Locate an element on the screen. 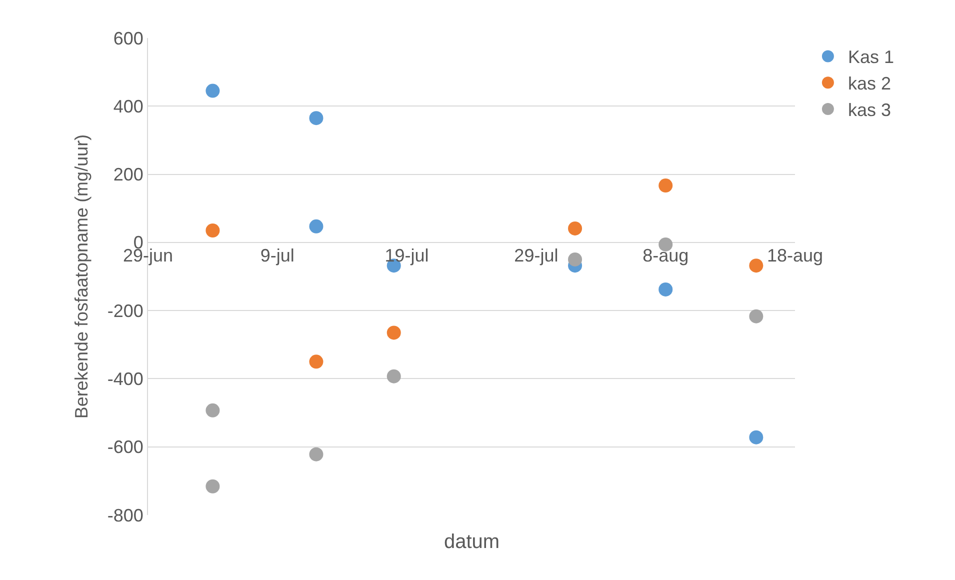 The height and width of the screenshot is (580, 955). legend-label: kas 2 is located at coordinates (869, 84).